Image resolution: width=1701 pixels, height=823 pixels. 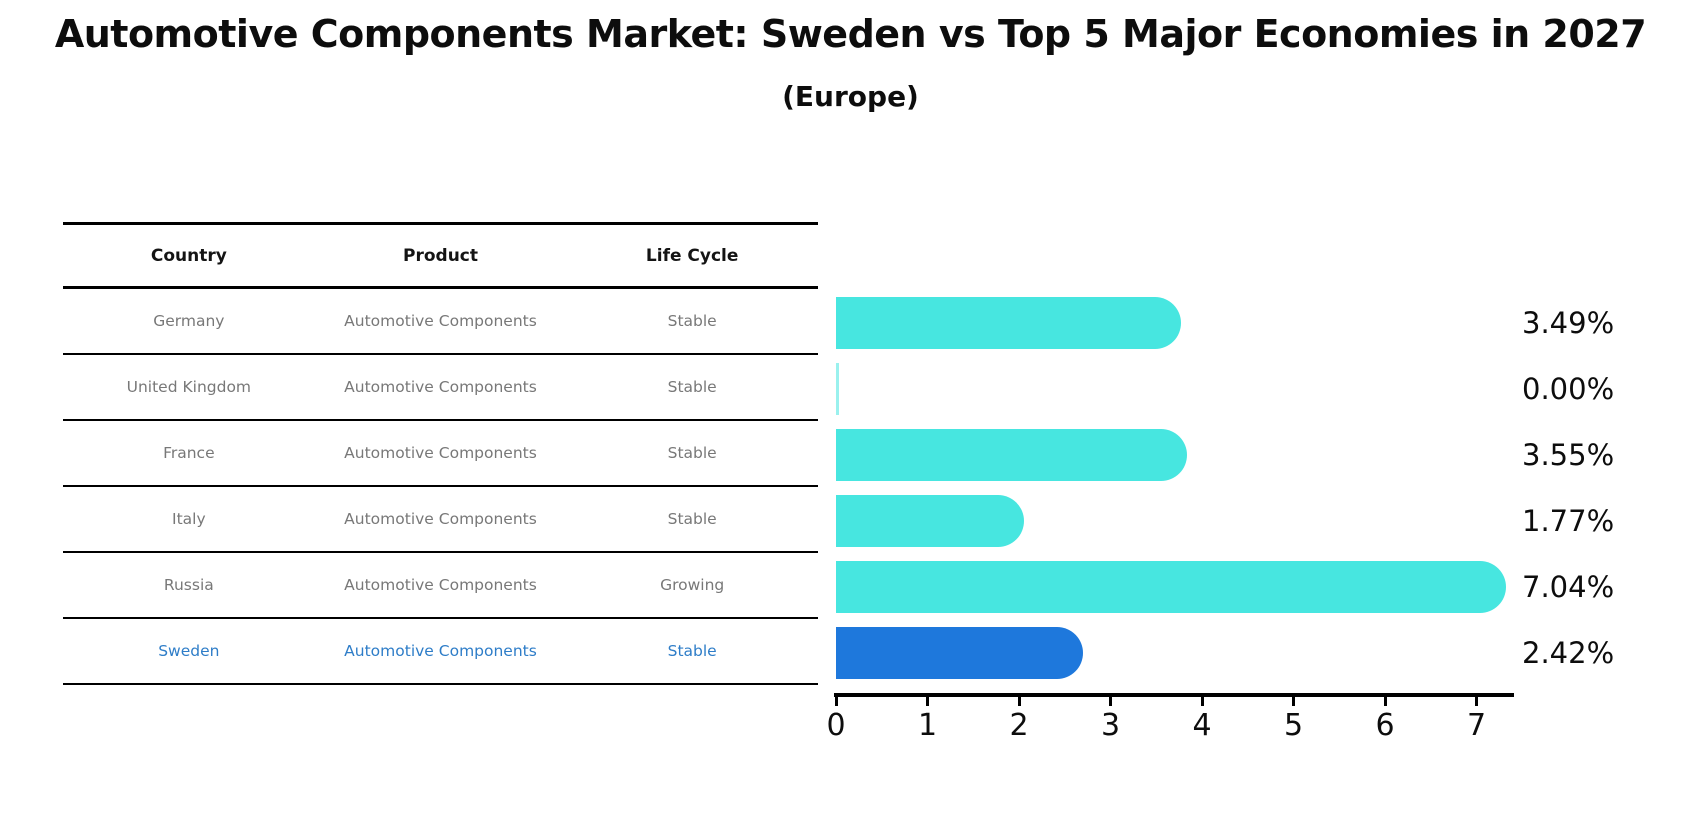 What do you see at coordinates (188, 585) in the screenshot?
I see `table-cell-country: Russia` at bounding box center [188, 585].